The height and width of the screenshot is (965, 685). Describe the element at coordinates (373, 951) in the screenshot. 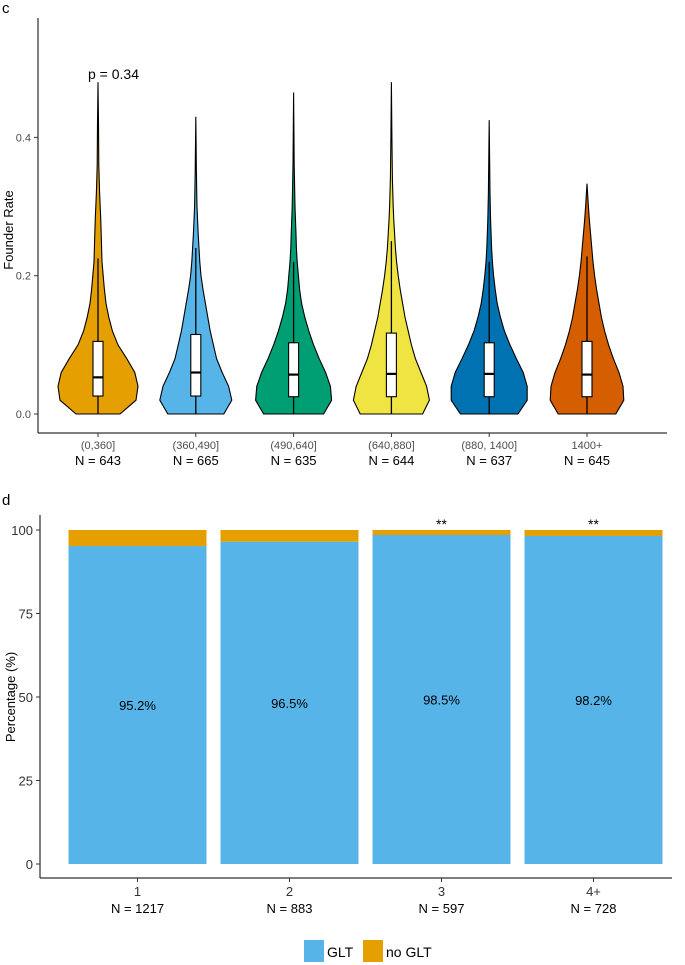

I see `legend-swatch-no-glt` at that location.